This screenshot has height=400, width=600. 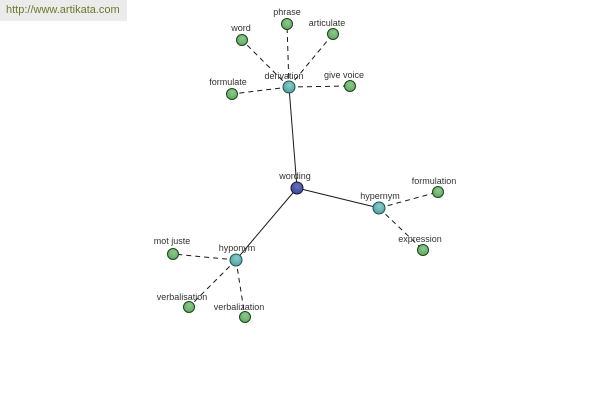 I want to click on edge-derivation-give_voice, so click(x=319, y=86).